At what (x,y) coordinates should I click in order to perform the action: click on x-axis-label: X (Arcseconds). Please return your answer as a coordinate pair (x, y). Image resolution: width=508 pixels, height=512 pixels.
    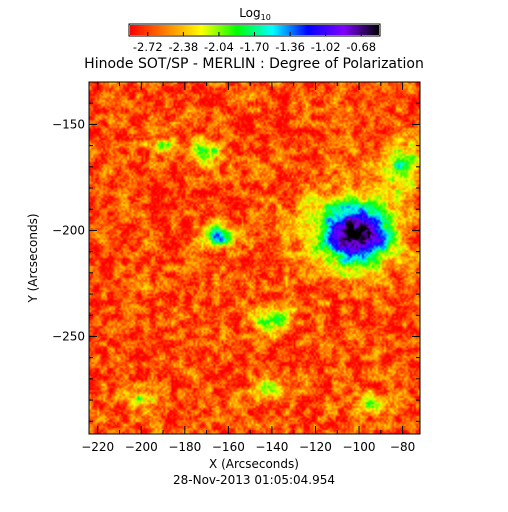
    Looking at the image, I should click on (254, 464).